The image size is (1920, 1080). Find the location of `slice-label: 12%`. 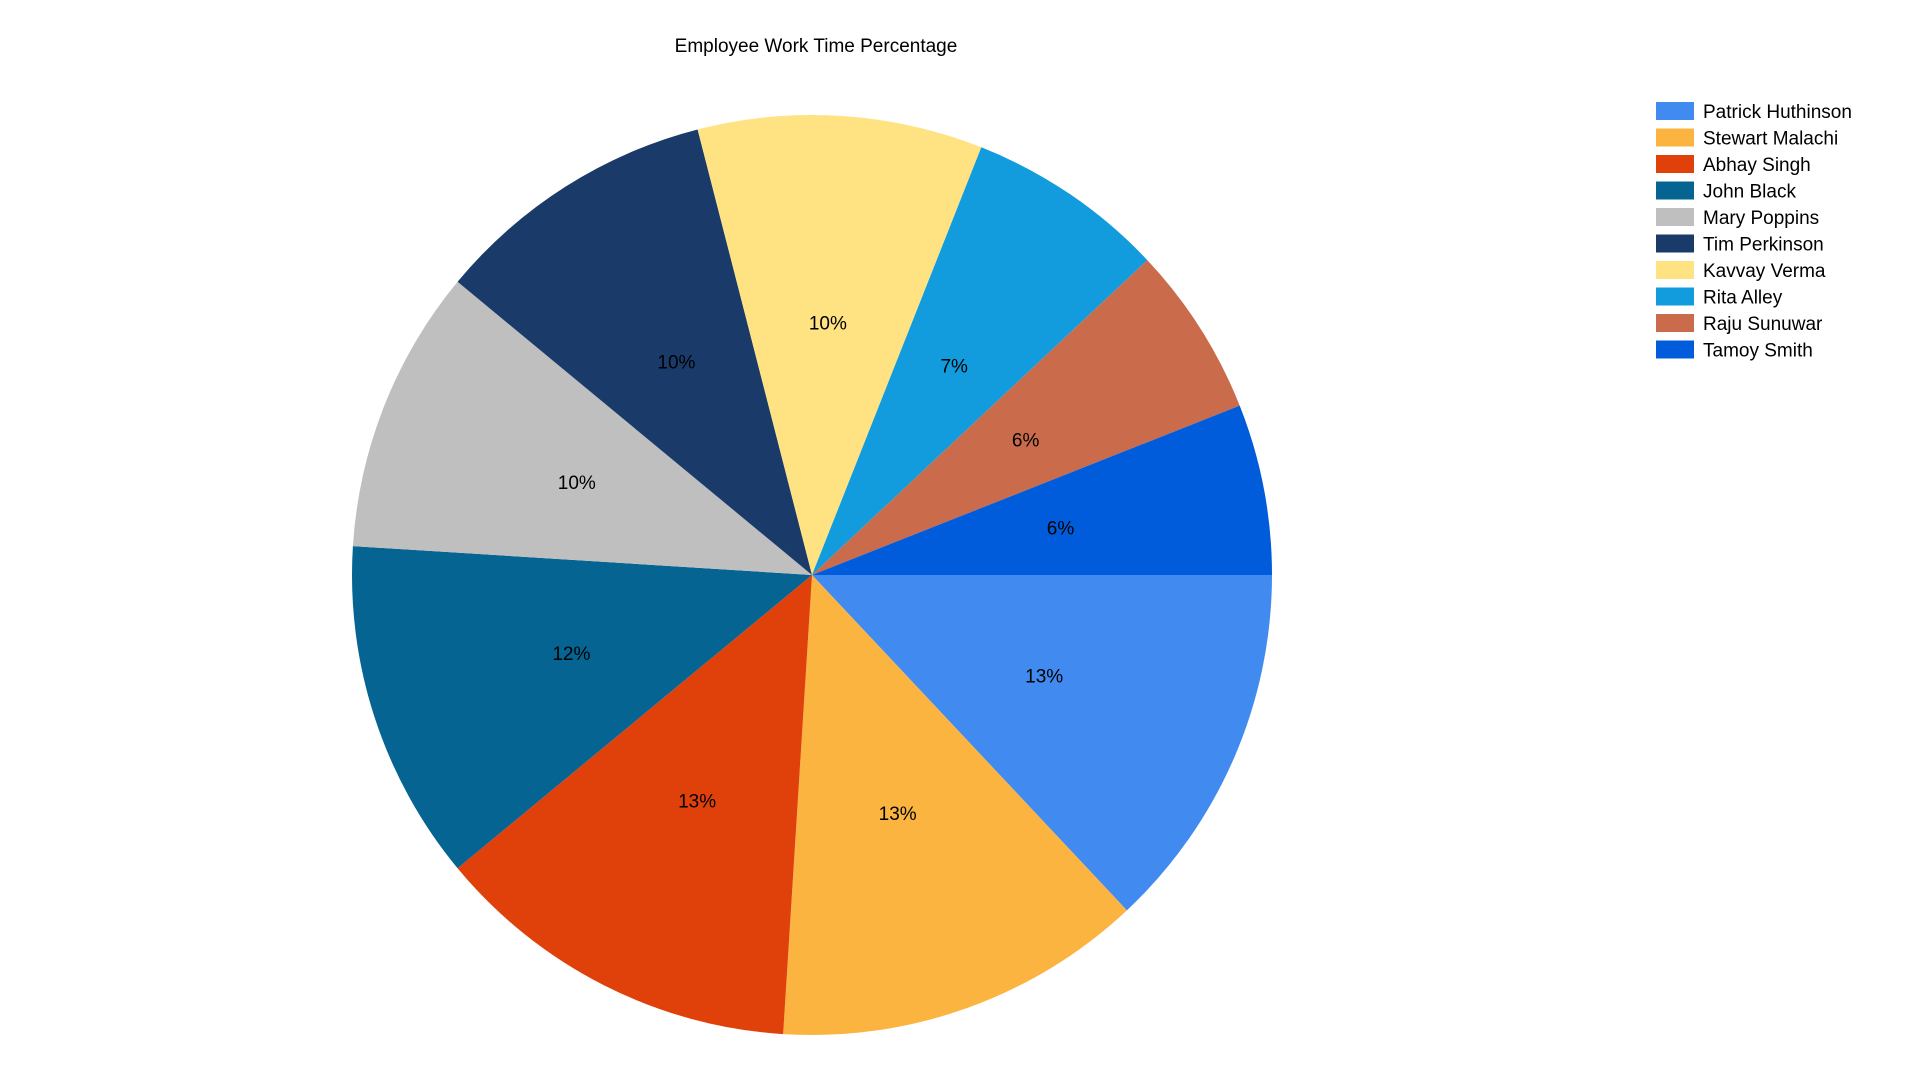

slice-label: 12% is located at coordinates (571, 654).